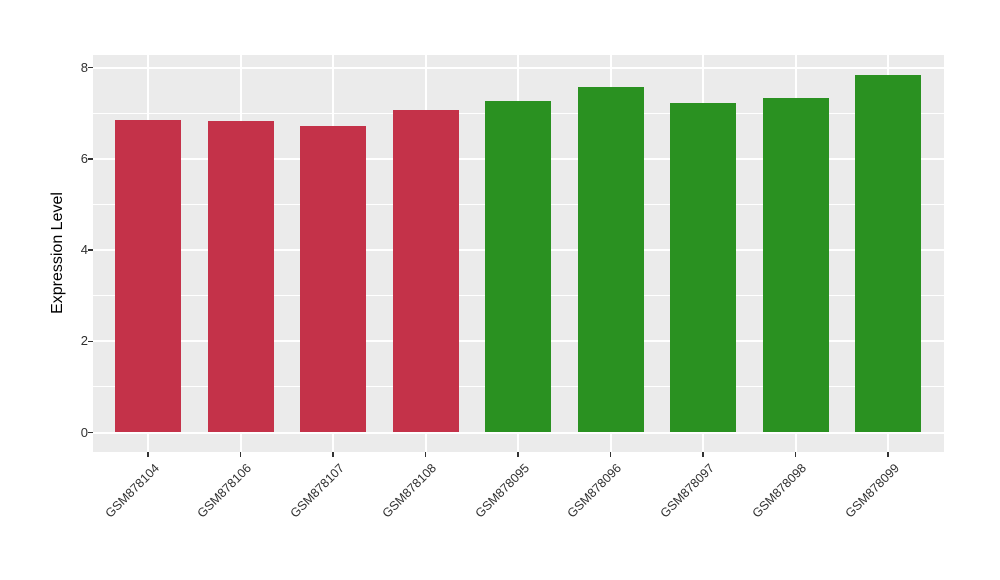 This screenshot has width=1000, height=580. Describe the element at coordinates (84, 67) in the screenshot. I see `y-tick-label-8: 8` at that location.